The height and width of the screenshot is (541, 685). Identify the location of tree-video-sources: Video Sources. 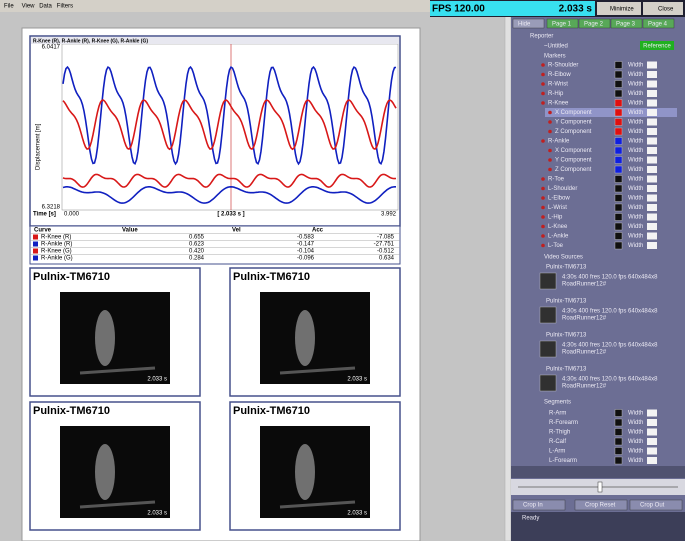
(563, 258).